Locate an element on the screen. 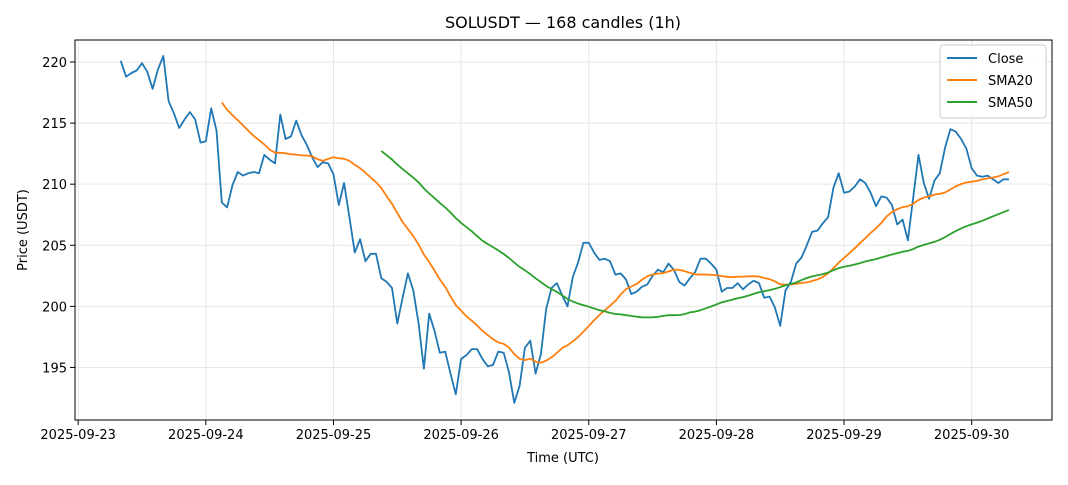  legend-label-sma20: SMA20 is located at coordinates (1010, 81).